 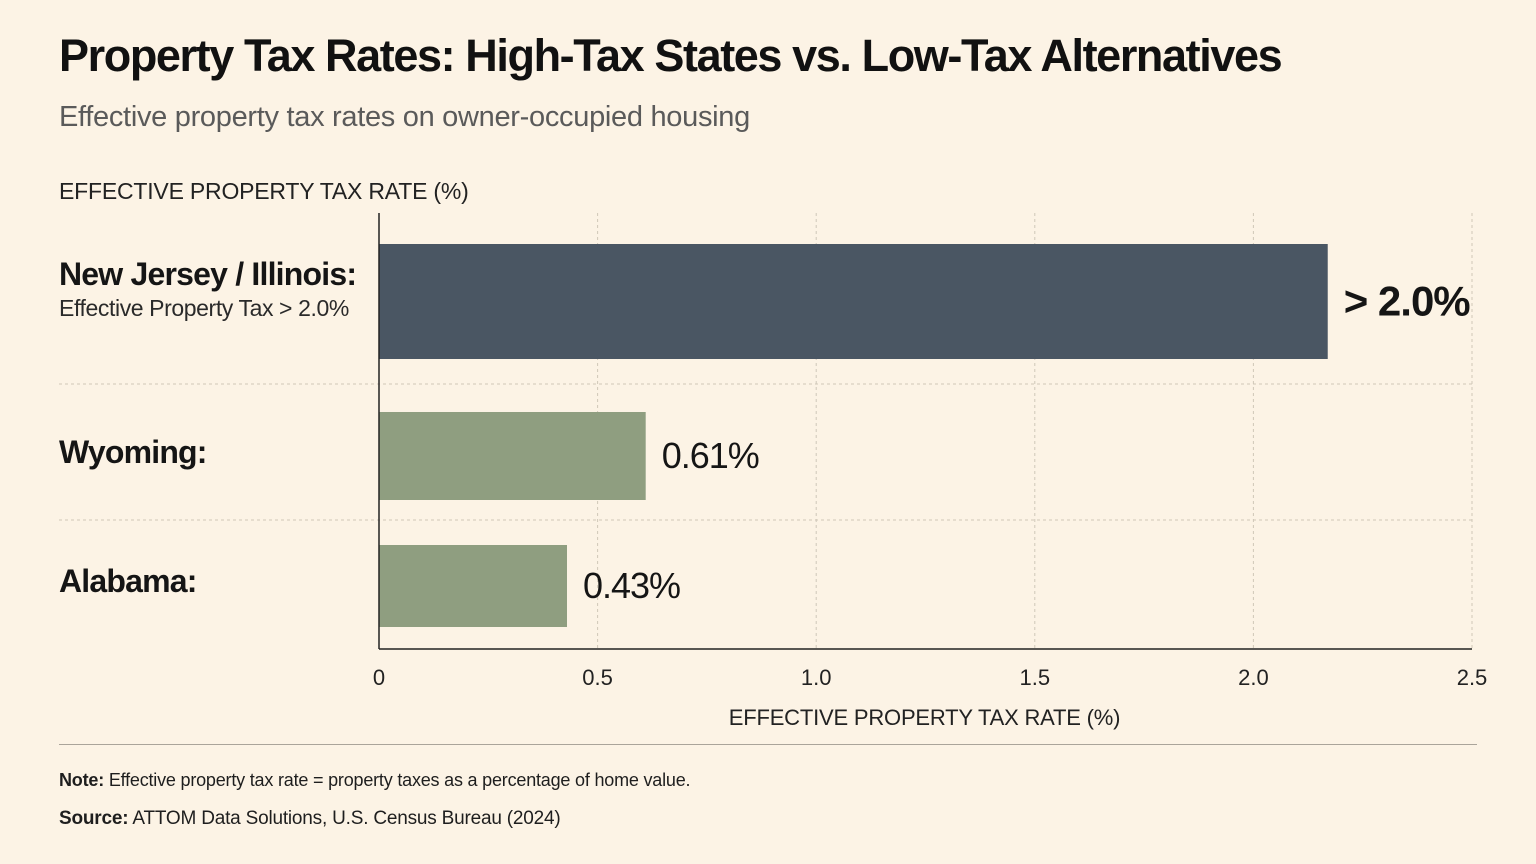 I want to click on x-tick-label: 1.0, so click(x=816, y=677).